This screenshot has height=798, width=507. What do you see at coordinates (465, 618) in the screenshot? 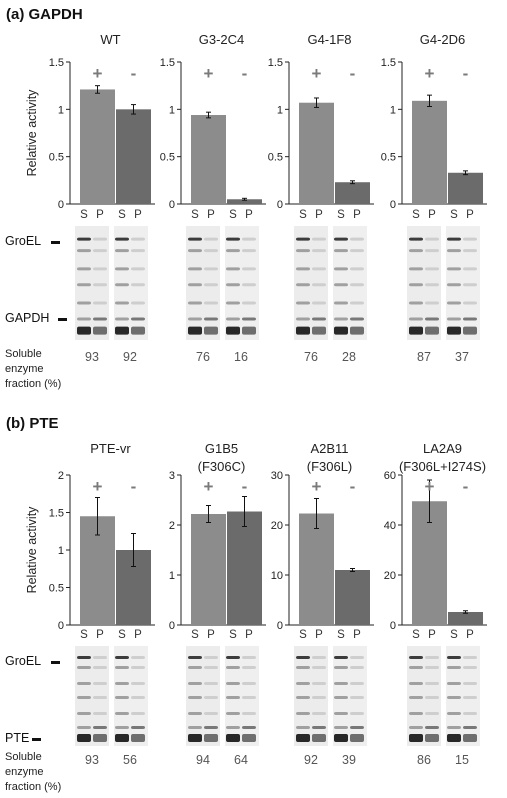
I see `bar-minus` at bounding box center [465, 618].